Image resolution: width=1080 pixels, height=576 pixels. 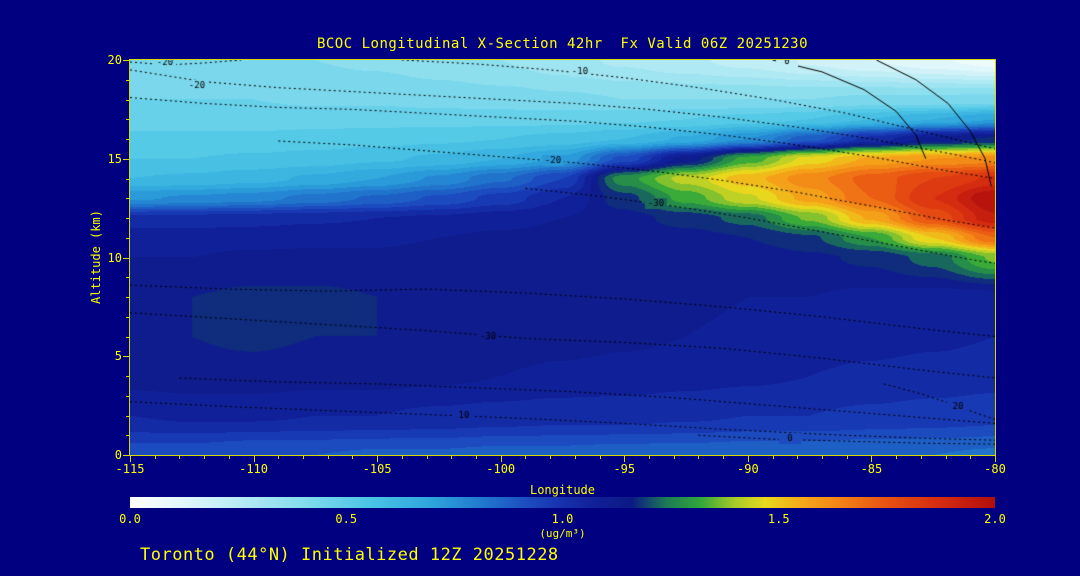 I want to click on y-tick-label: 10, so click(x=114, y=257).